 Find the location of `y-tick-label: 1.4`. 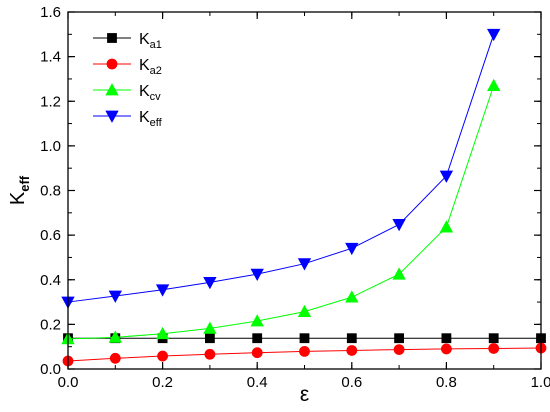

y-tick-label: 1.4 is located at coordinates (50, 57).